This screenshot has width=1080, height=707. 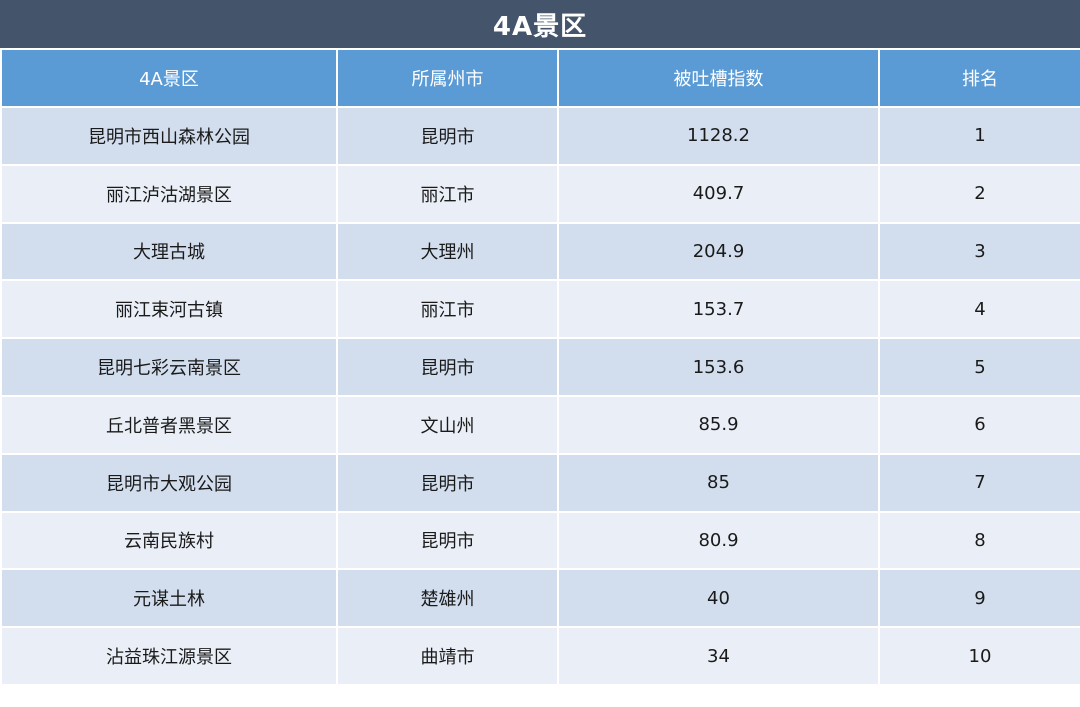 I want to click on table-row: 丽江束河古镇 丽江市 153.7 4, so click(x=540, y=309).